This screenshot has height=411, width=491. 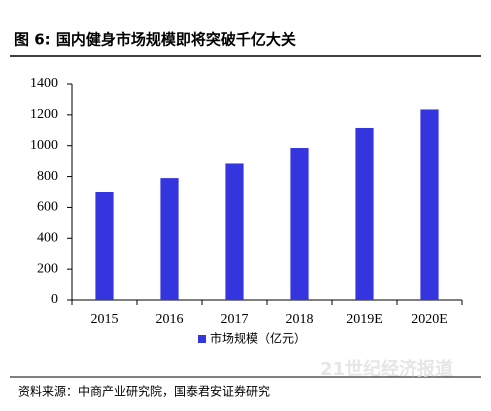 What do you see at coordinates (202, 339) in the screenshot?
I see `legend-swatch` at bounding box center [202, 339].